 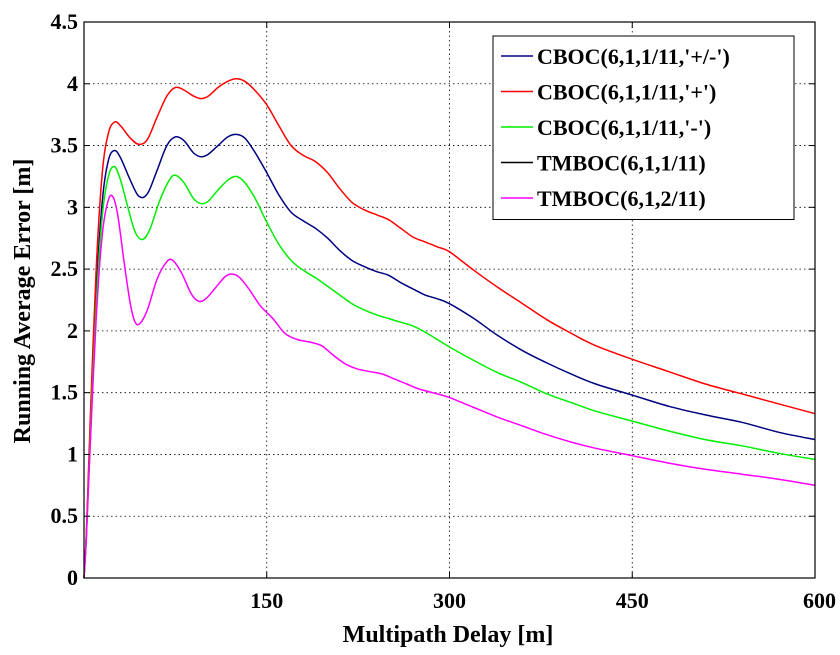 I want to click on y-tick-label-2: 1, so click(x=72, y=453).